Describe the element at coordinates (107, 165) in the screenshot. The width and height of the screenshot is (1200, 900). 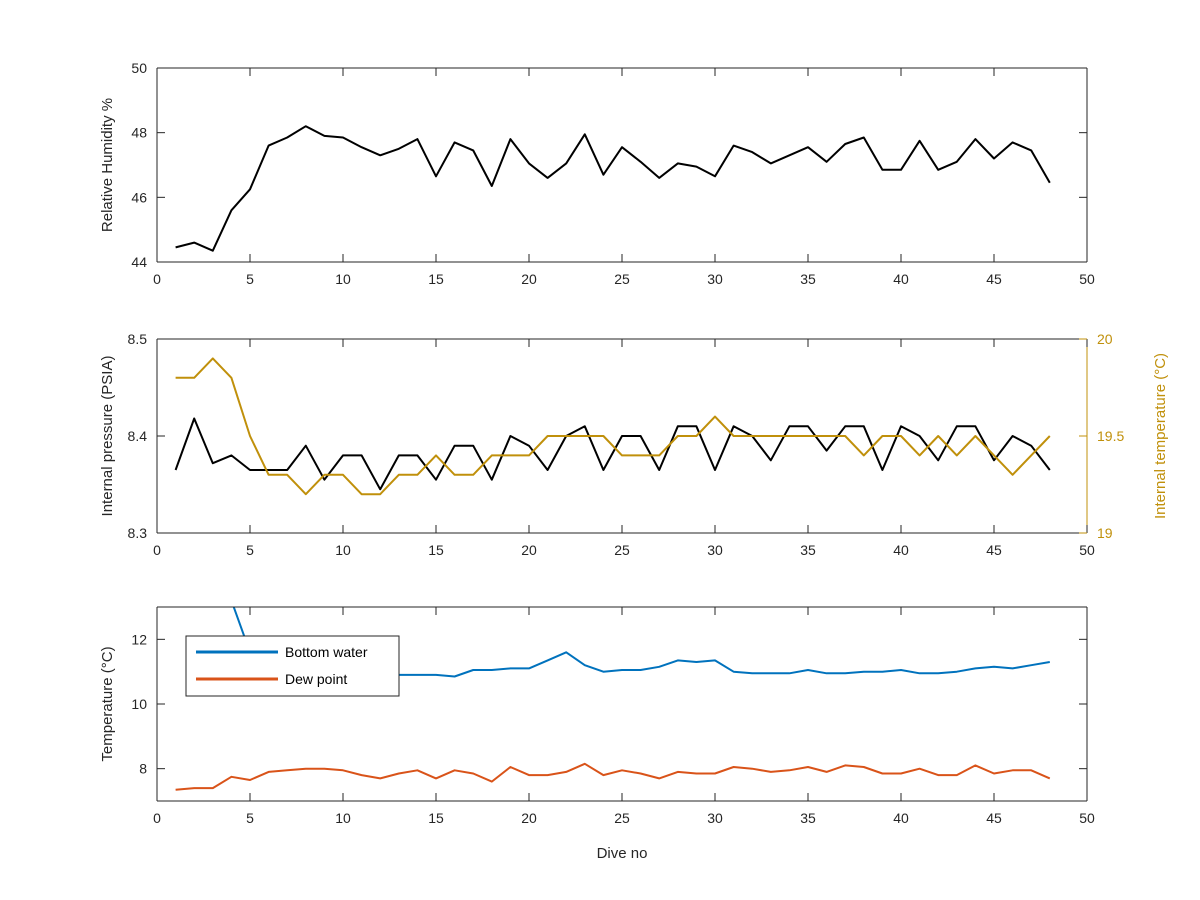
I see `y-axis-label: Relative Humidity %` at that location.